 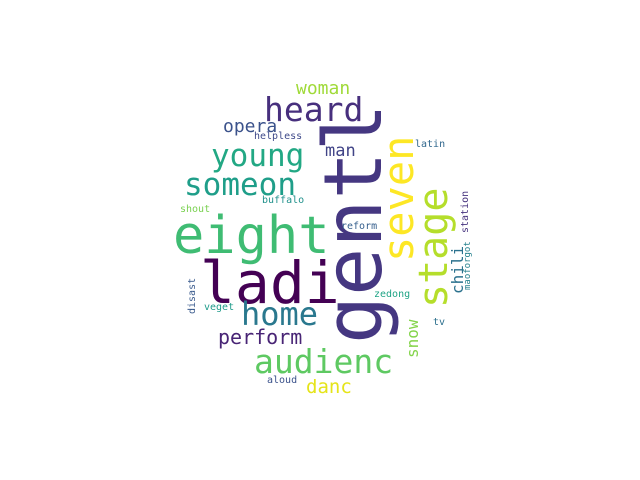 I want to click on word-buffalo: buffalo, so click(x=283, y=200).